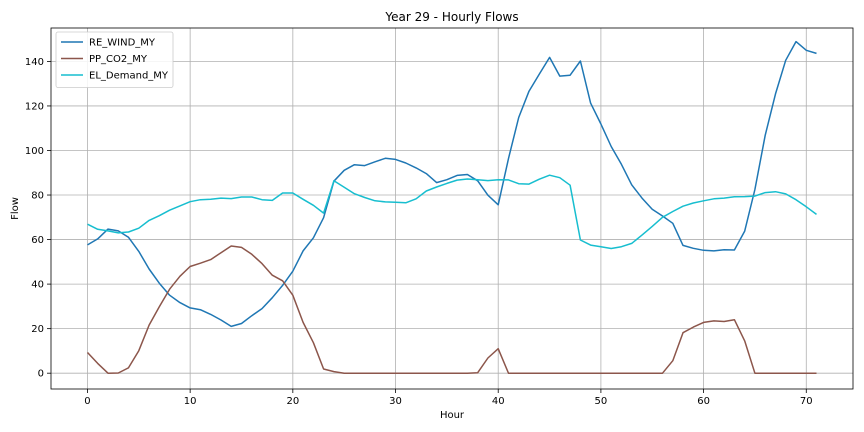 This screenshot has width=864, height=432. What do you see at coordinates (15, 208) in the screenshot?
I see `y-axis-label: Flow` at bounding box center [15, 208].